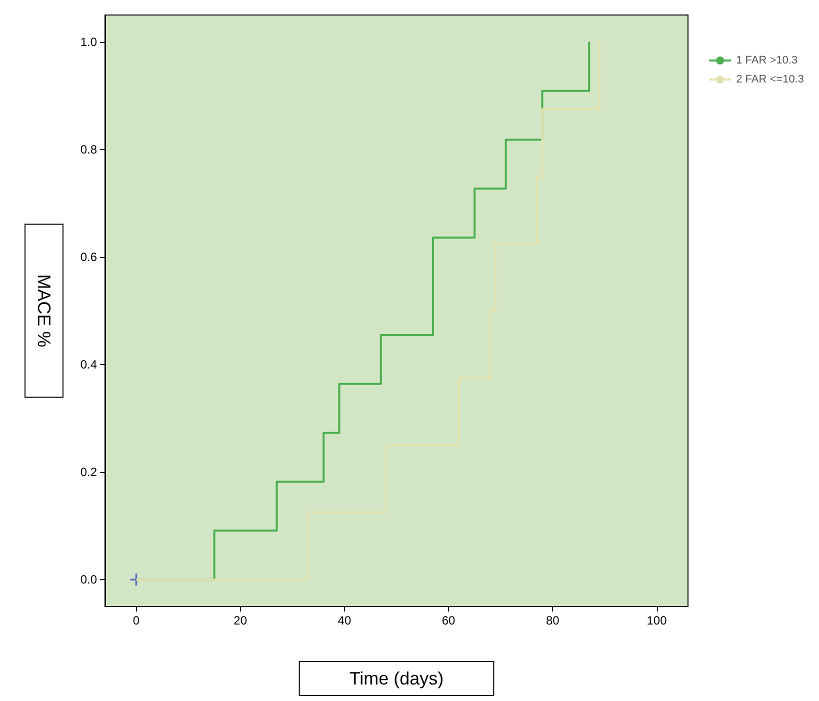  What do you see at coordinates (89, 579) in the screenshot?
I see `y-tick-label: 0.0` at bounding box center [89, 579].